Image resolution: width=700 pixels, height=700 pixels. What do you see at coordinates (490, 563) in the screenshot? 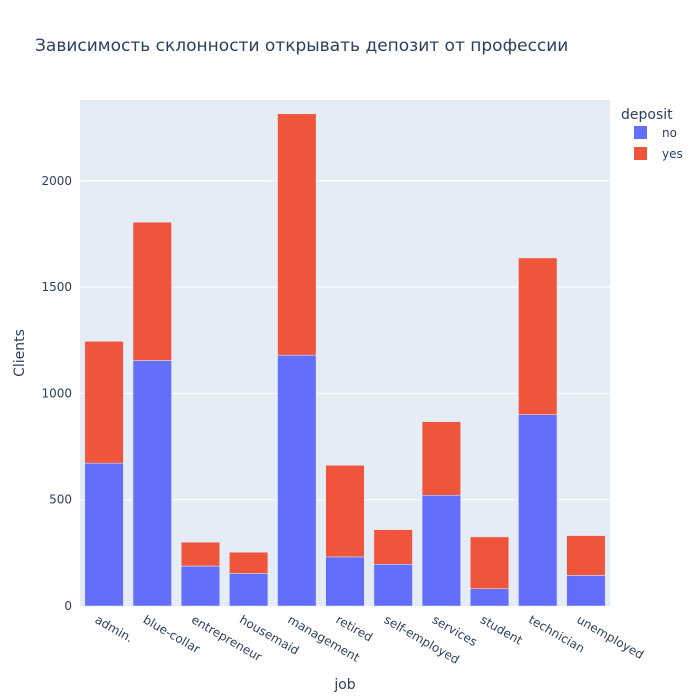
I see `bar-yes-student` at bounding box center [490, 563].